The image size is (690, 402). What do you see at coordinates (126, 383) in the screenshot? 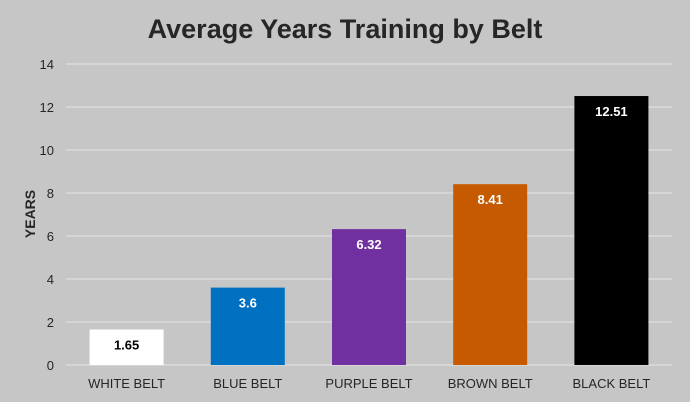
I see `x-category-label: WHITE BELT` at bounding box center [126, 383].